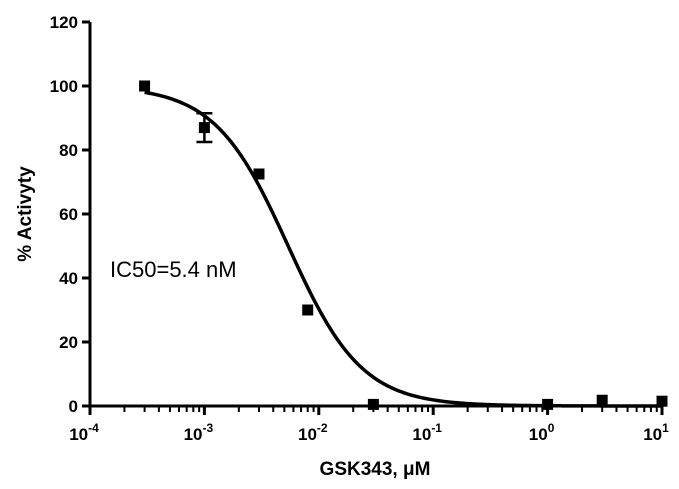  What do you see at coordinates (427, 432) in the screenshot?
I see `x-tick-label: 10⁻¹` at bounding box center [427, 432].